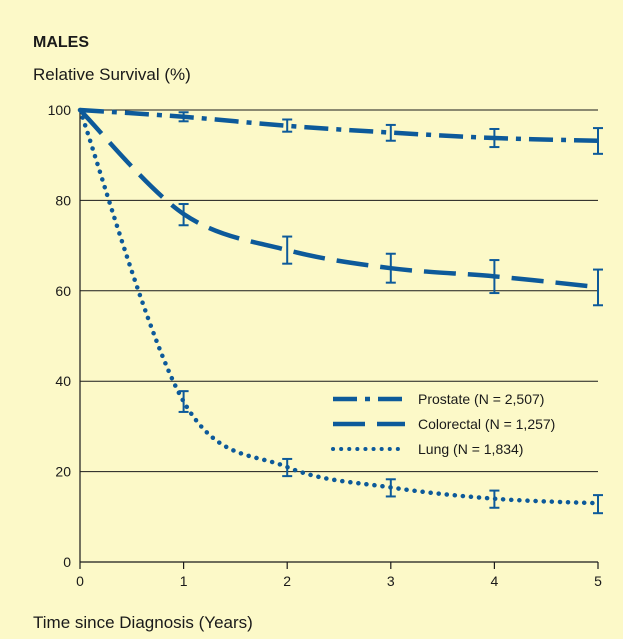  I want to click on y-tick-label: 40, so click(63, 381).